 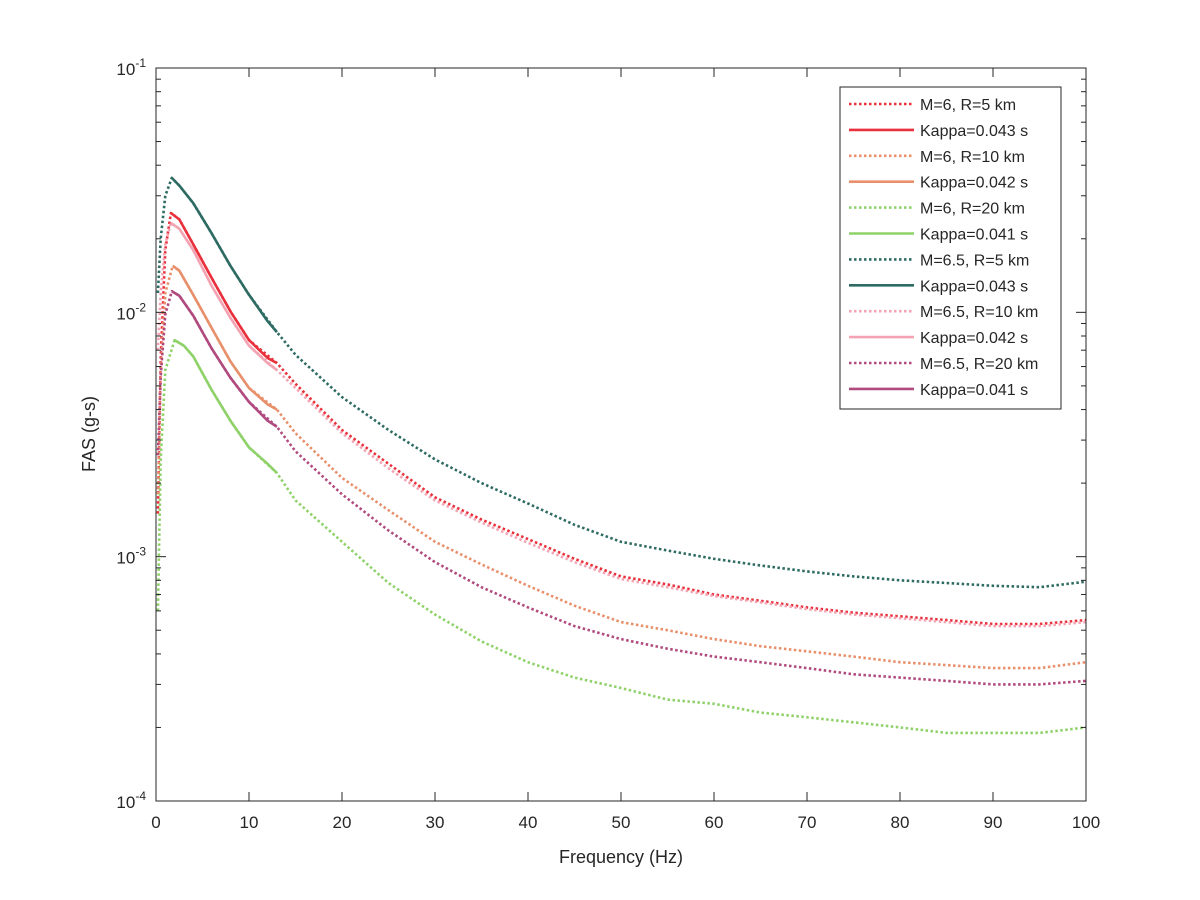 I want to click on x-tick-label: 40, so click(x=528, y=822).